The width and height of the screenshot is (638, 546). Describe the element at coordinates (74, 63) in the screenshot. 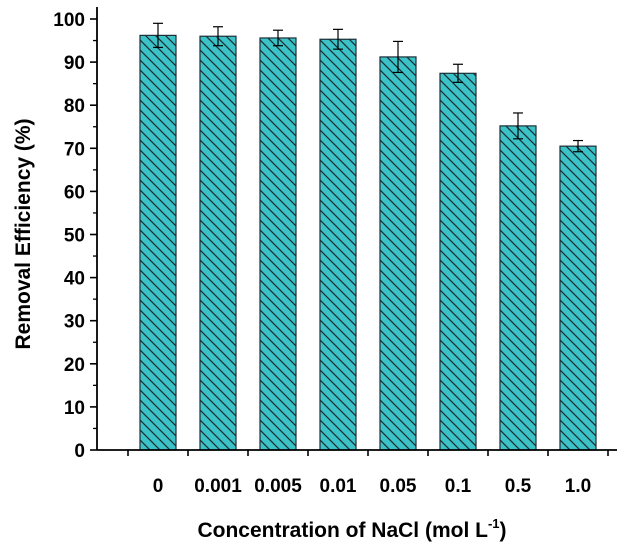

I see `y-tick-label: 90` at that location.